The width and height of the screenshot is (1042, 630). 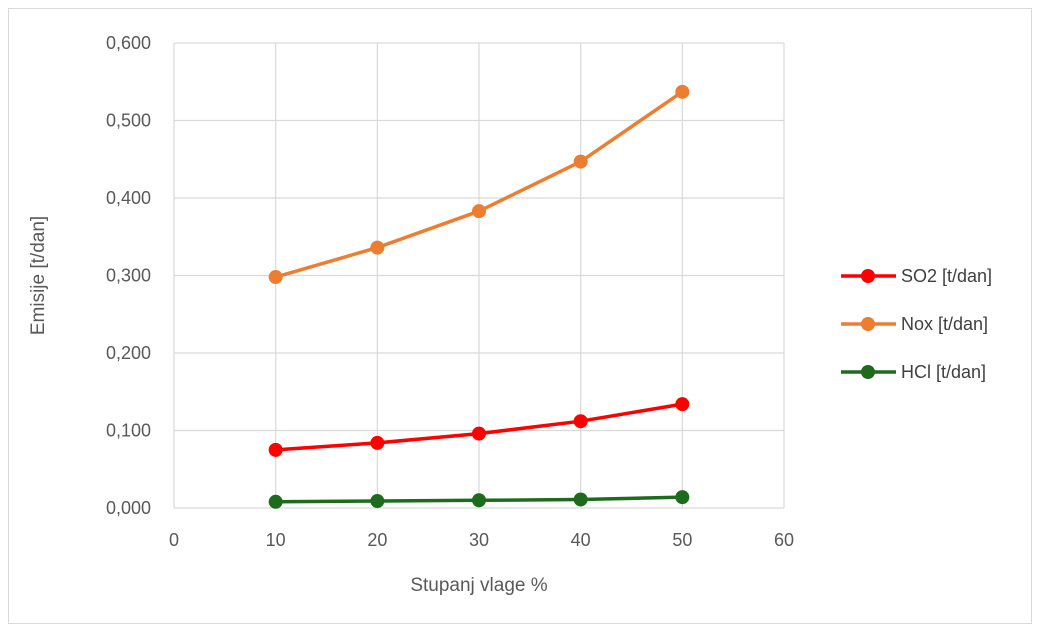 What do you see at coordinates (128, 431) in the screenshot?
I see `y-tick-label: 0,100` at bounding box center [128, 431].